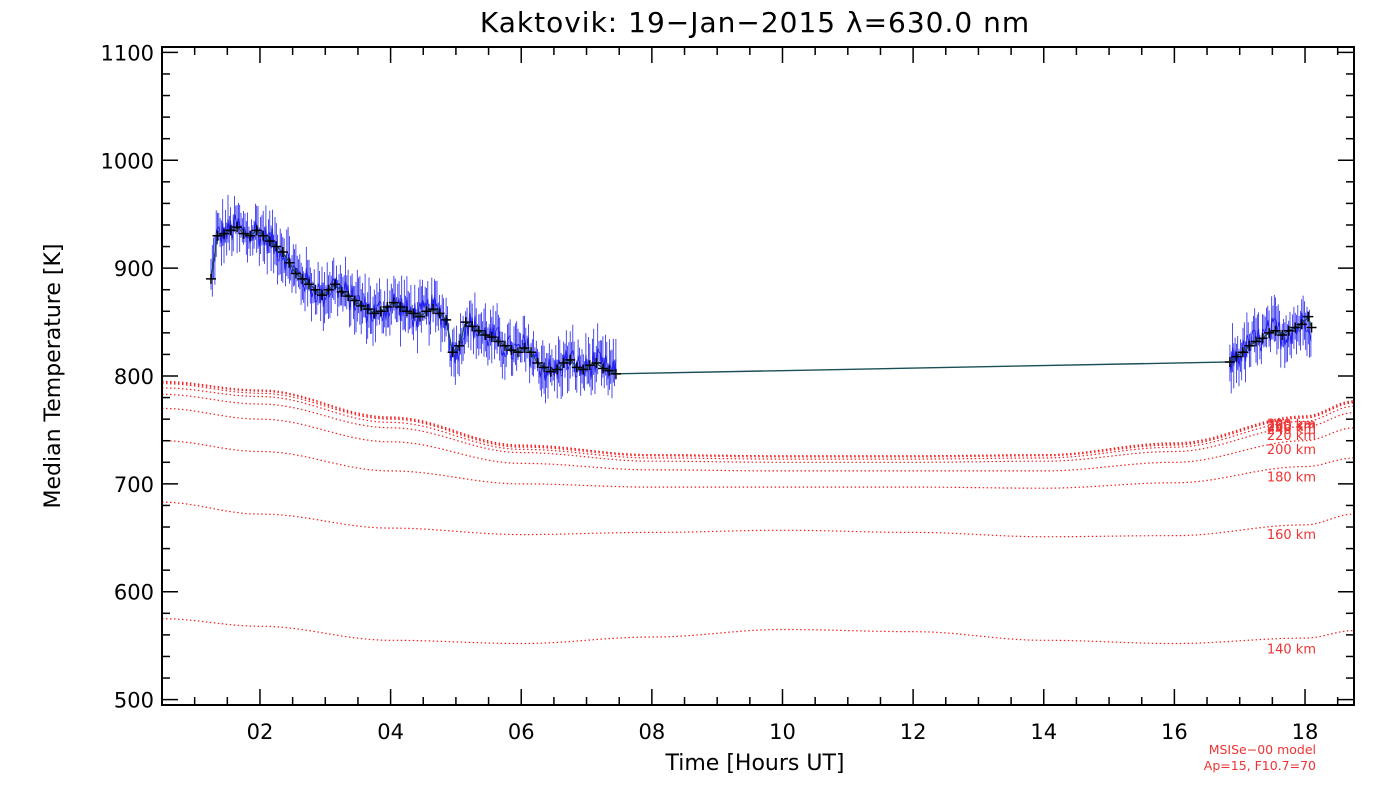  I want to click on y-tick-label: 800, so click(134, 377).